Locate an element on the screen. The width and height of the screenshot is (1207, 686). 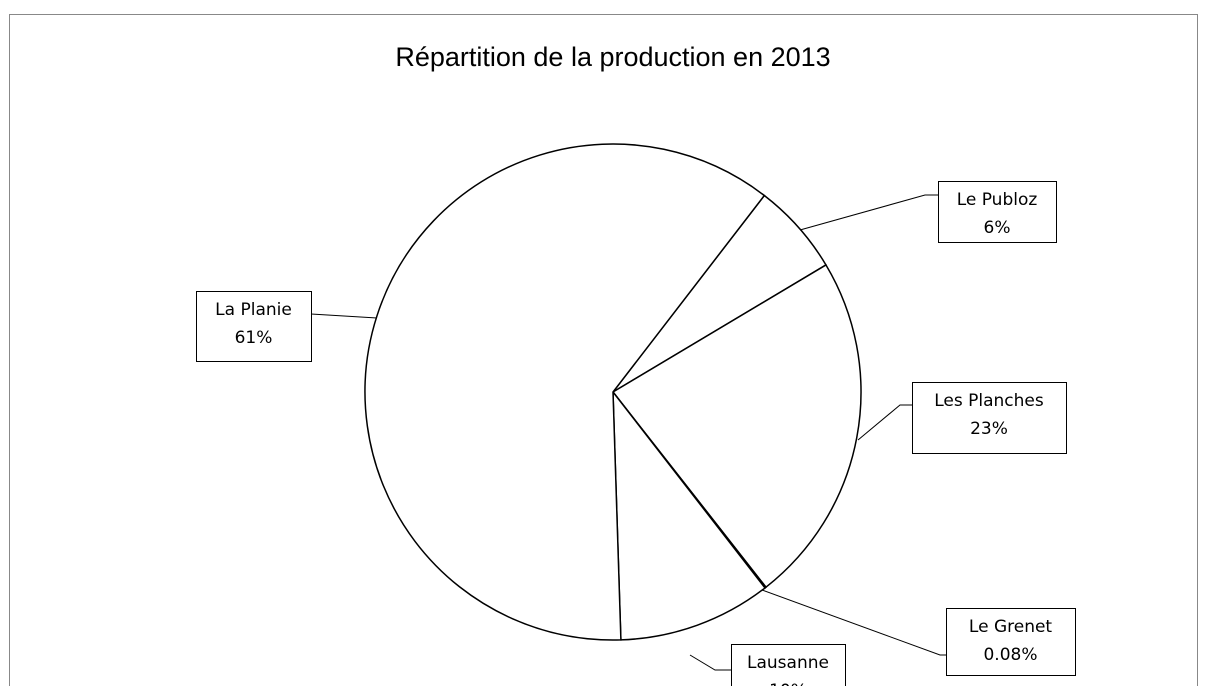
category-label: Les Planches is located at coordinates (989, 401).